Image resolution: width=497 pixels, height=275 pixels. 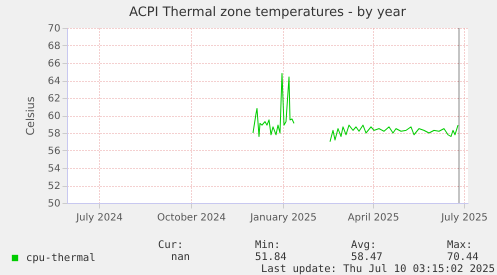 What do you see at coordinates (54, 151) in the screenshot?
I see `y-tick-label: 56` at bounding box center [54, 151].